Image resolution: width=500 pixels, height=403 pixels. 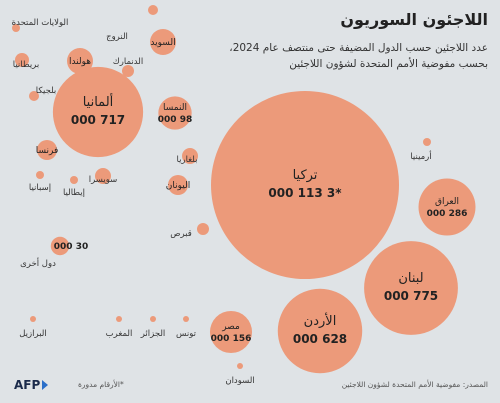 I want to click on bubble-label: بريطانيا, so click(x=26, y=65).